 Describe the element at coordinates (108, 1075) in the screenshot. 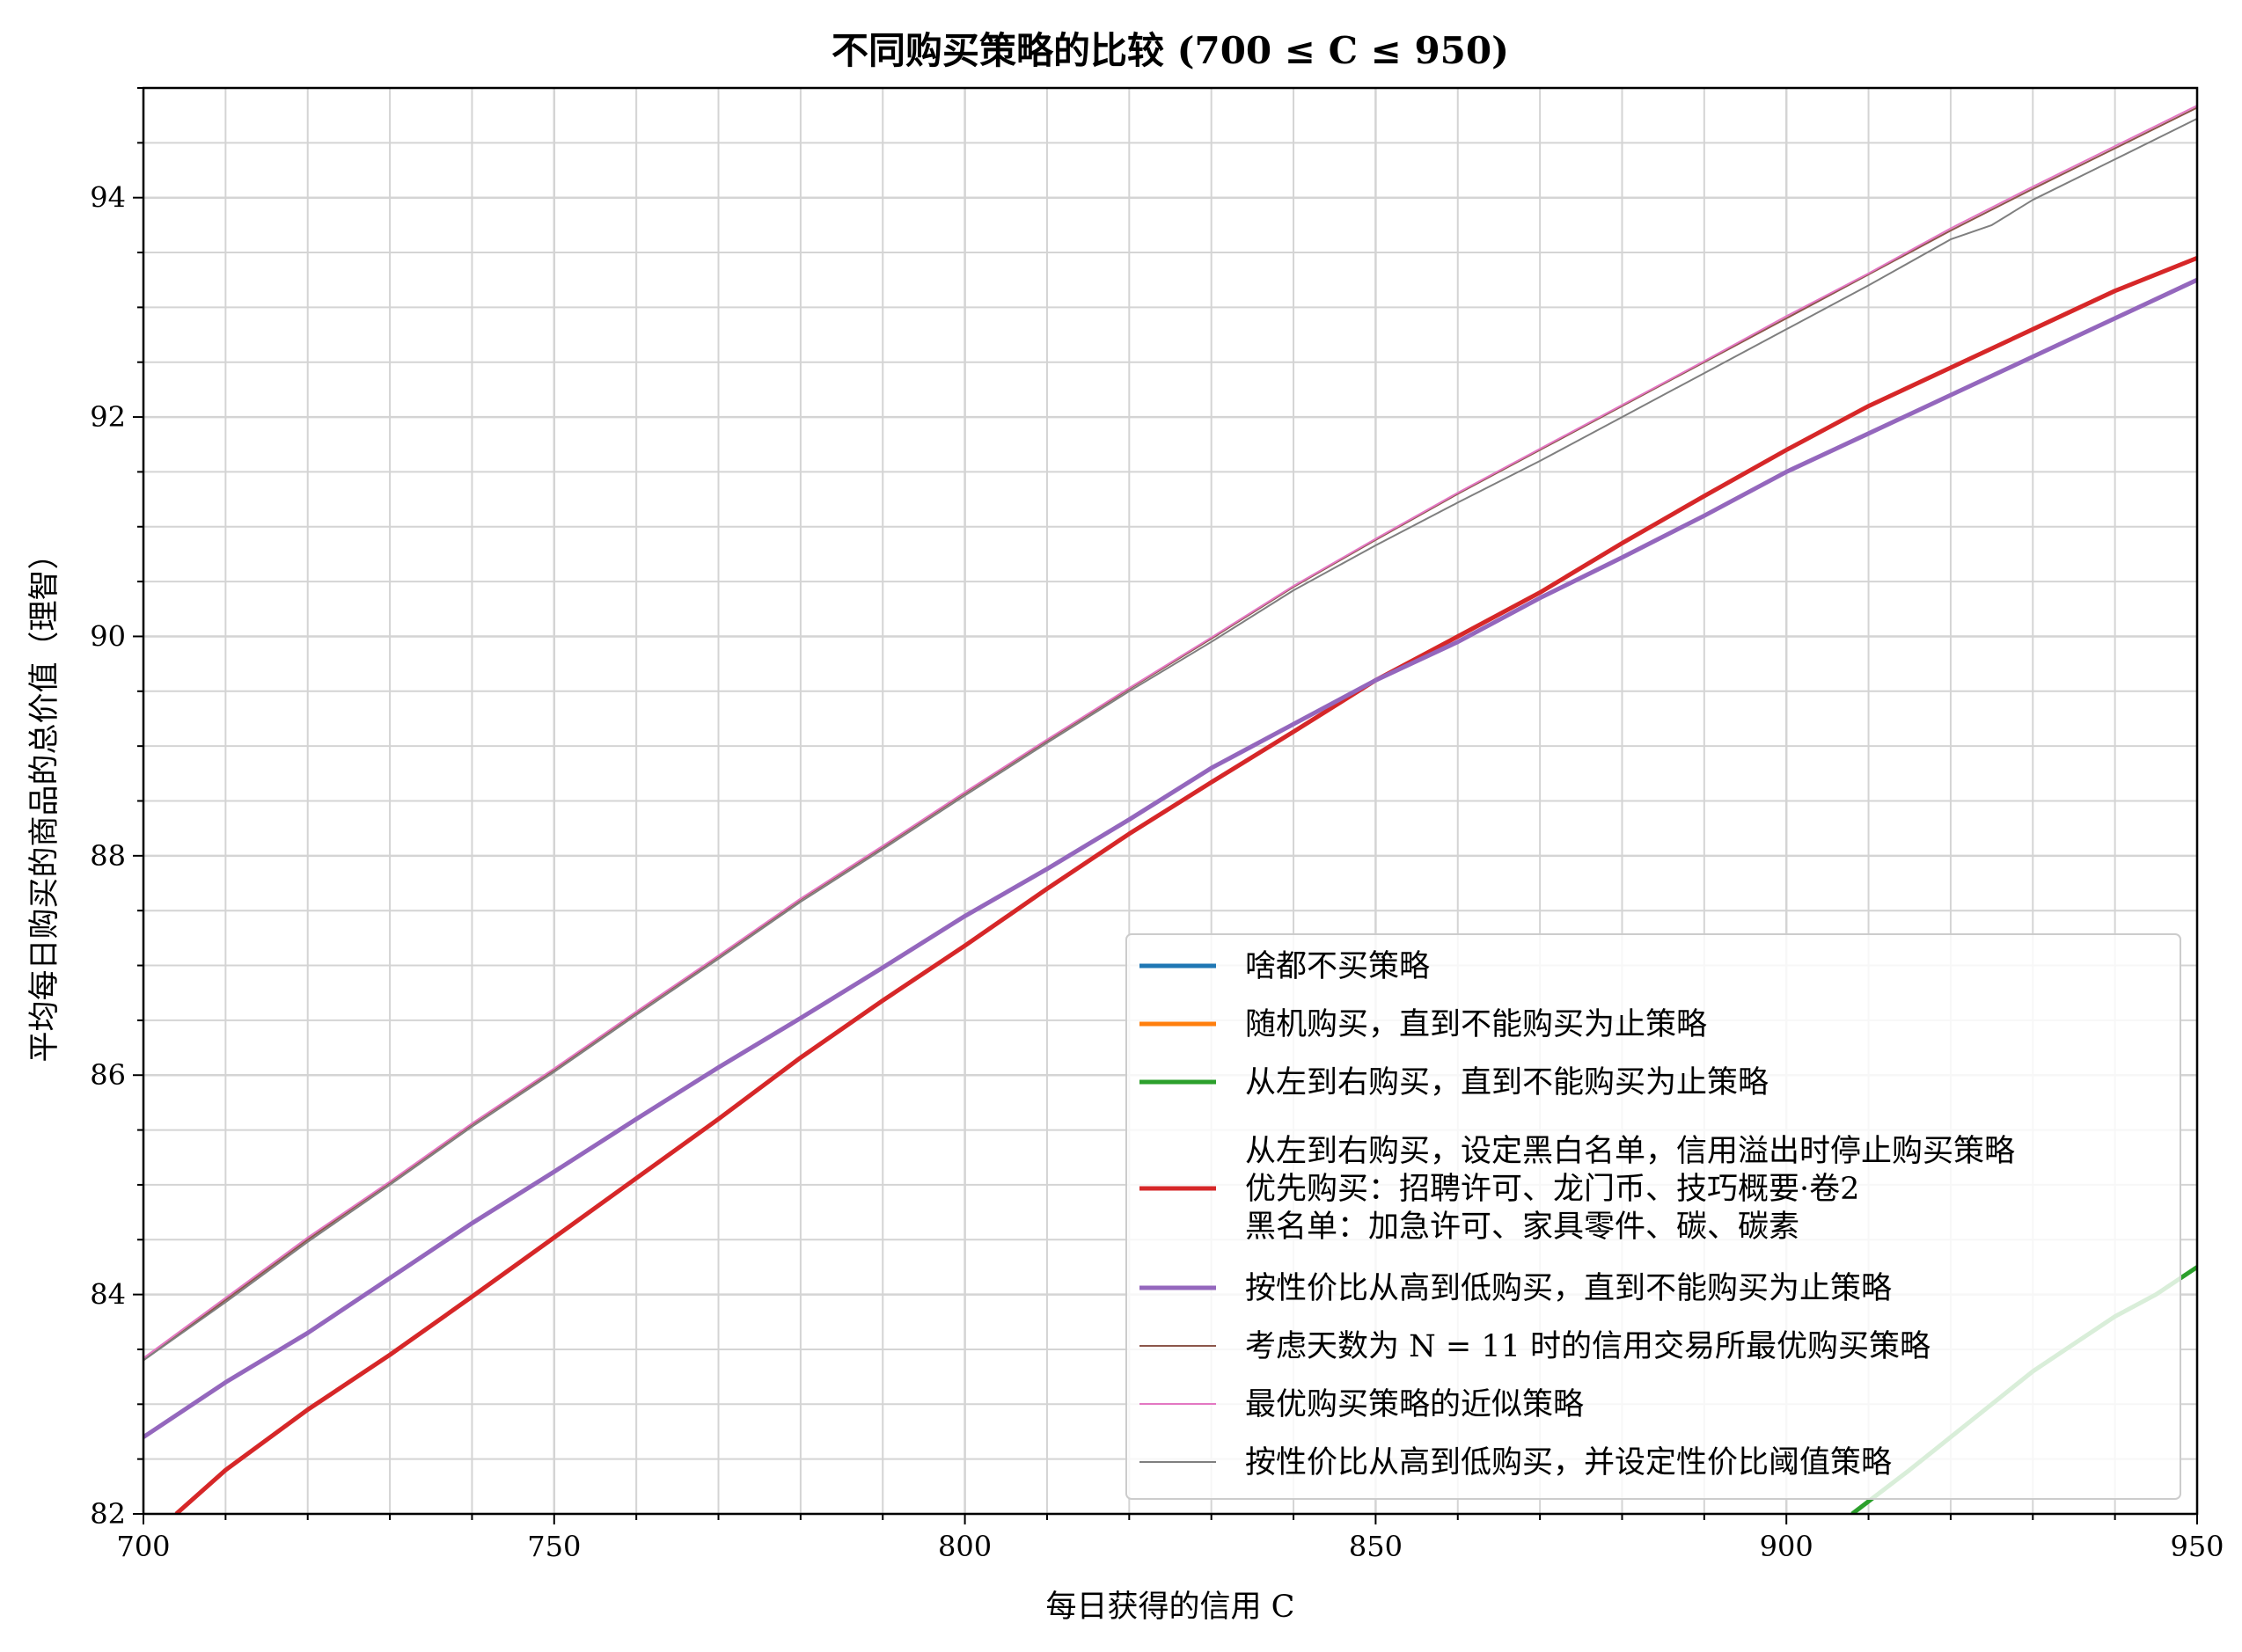

I see `y-tick-label: 86` at that location.